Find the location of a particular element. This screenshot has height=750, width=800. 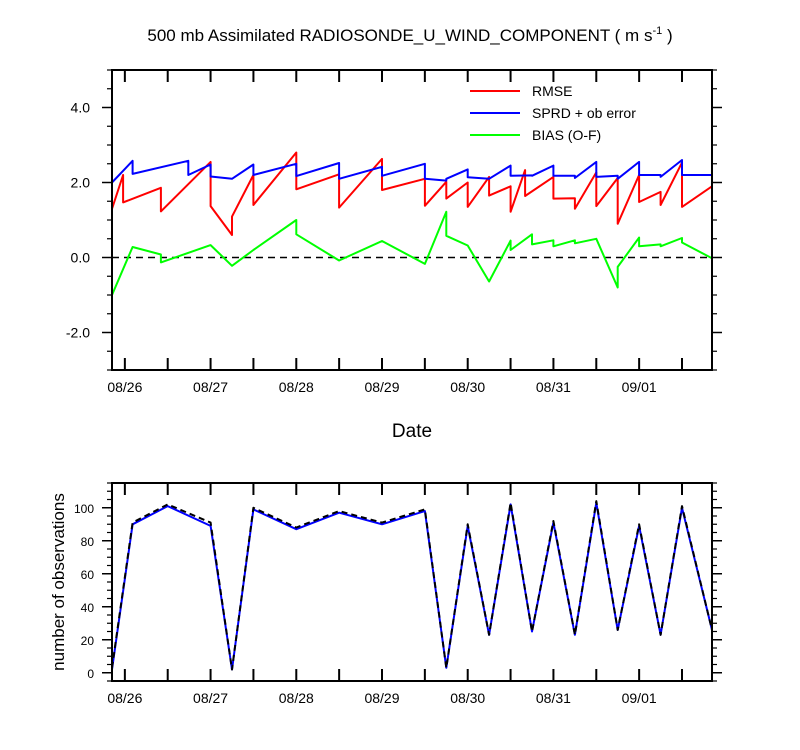

y-tick-label: 80 is located at coordinates (88, 542).